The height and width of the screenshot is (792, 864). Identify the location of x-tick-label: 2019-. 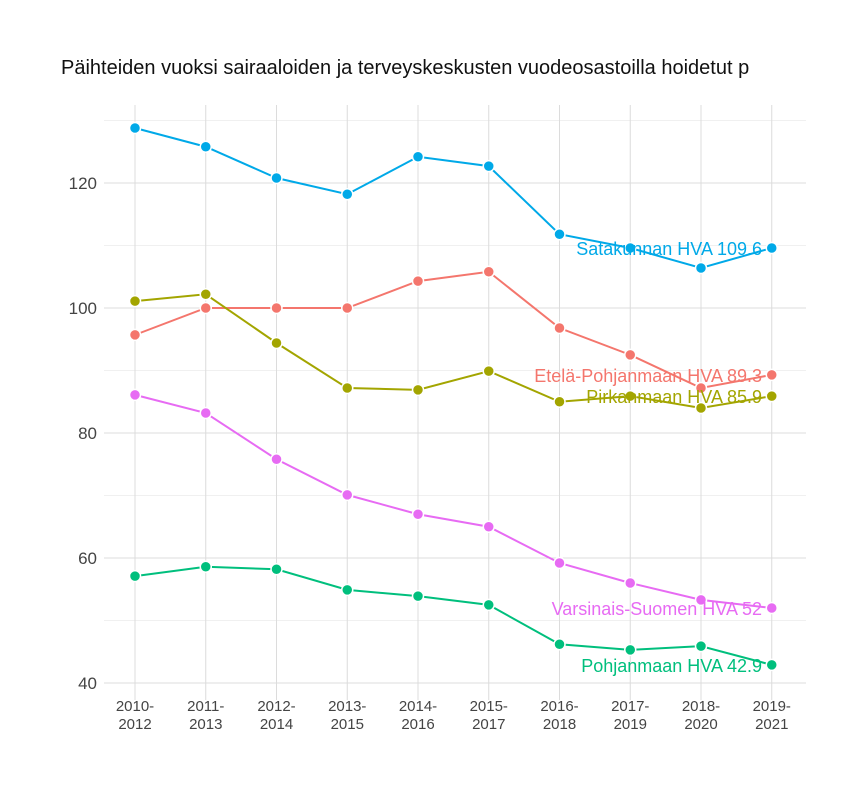
(772, 706).